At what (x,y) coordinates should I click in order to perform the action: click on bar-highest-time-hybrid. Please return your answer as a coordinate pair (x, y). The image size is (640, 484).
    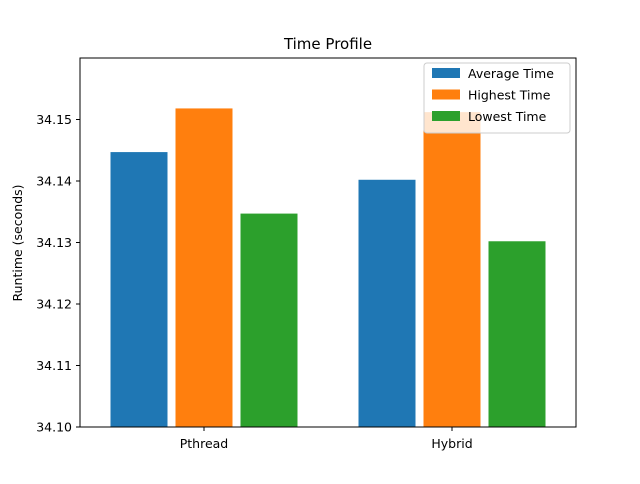
    Looking at the image, I should click on (452, 270).